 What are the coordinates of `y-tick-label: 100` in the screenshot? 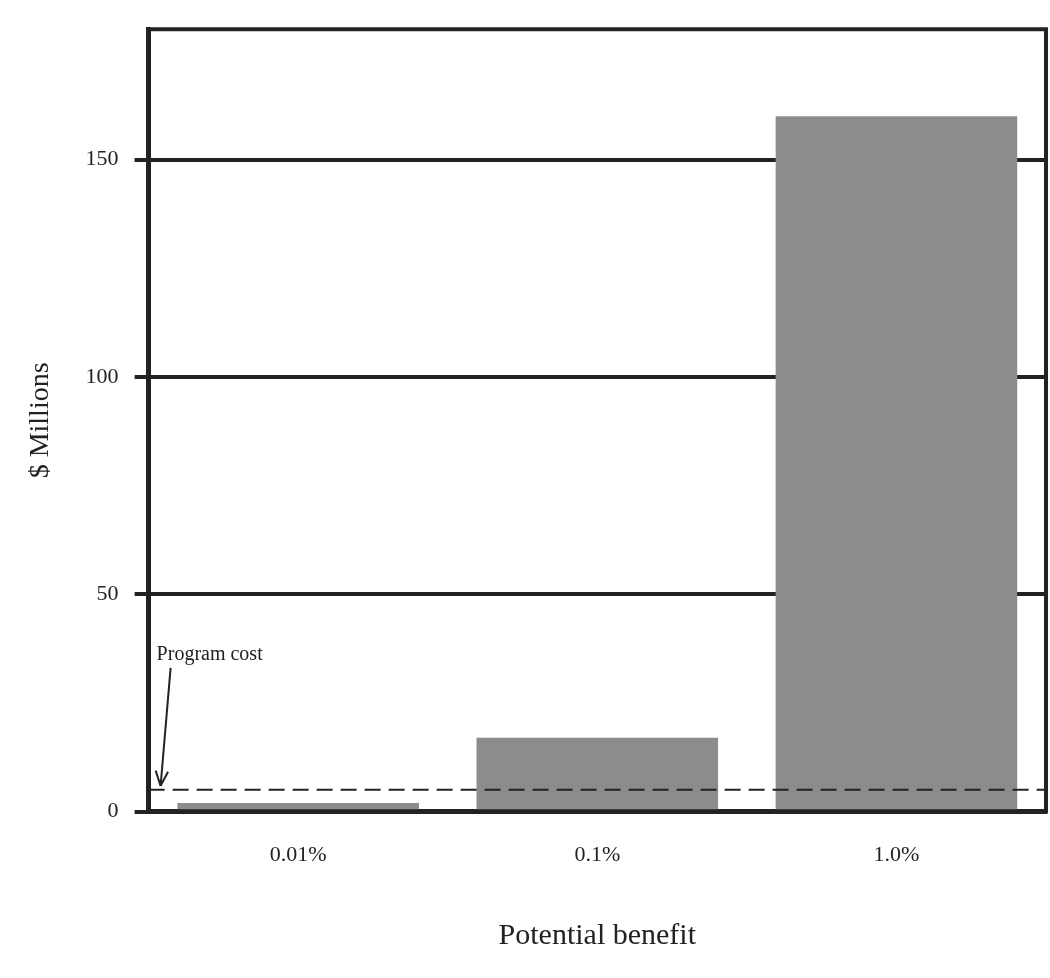 It's located at (102, 375).